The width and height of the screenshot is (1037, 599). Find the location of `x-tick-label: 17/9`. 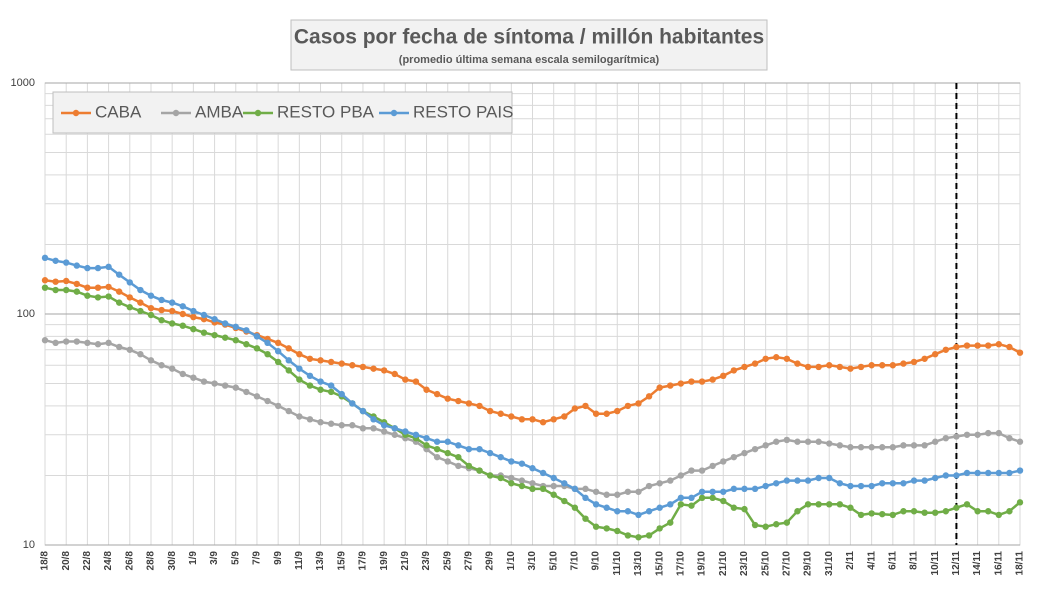

x-tick-label: 17/9 is located at coordinates (363, 561).